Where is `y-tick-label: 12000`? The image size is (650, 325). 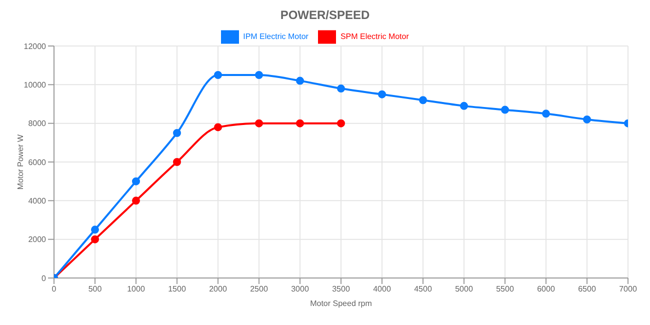
y-tick-label: 12000 is located at coordinates (35, 46).